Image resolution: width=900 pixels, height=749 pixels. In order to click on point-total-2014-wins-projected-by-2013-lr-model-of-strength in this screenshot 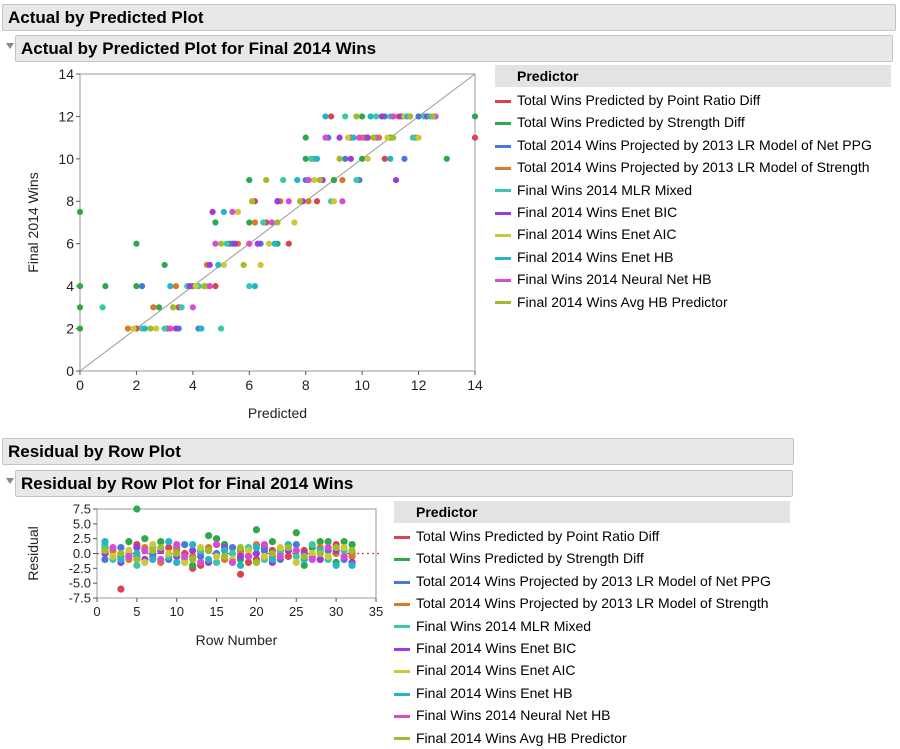, I will do `click(352, 556)`.